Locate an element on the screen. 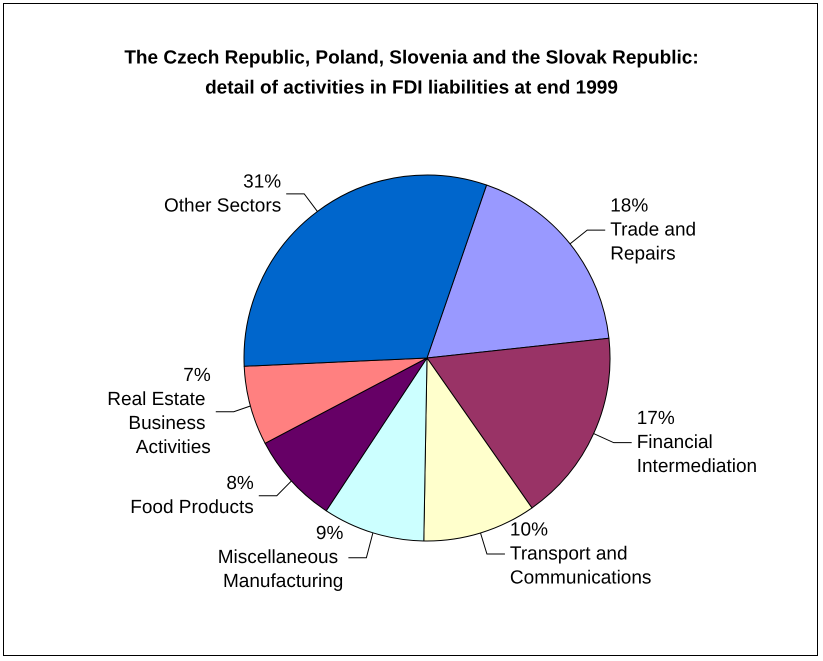 The image size is (823, 661). slice-label: Food Products is located at coordinates (192, 507).